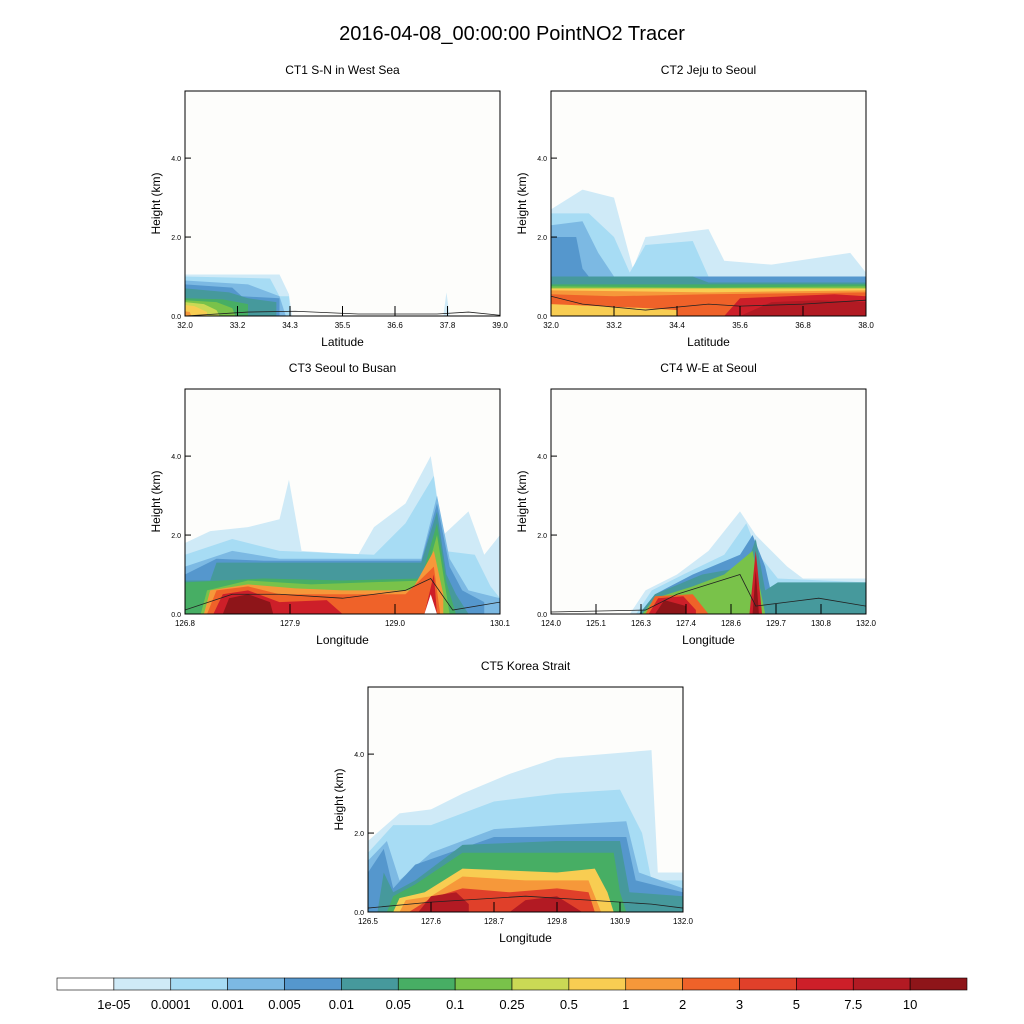 The height and width of the screenshot is (1024, 1024). Describe the element at coordinates (368, 921) in the screenshot. I see `x-tick-label: 126.5` at that location.